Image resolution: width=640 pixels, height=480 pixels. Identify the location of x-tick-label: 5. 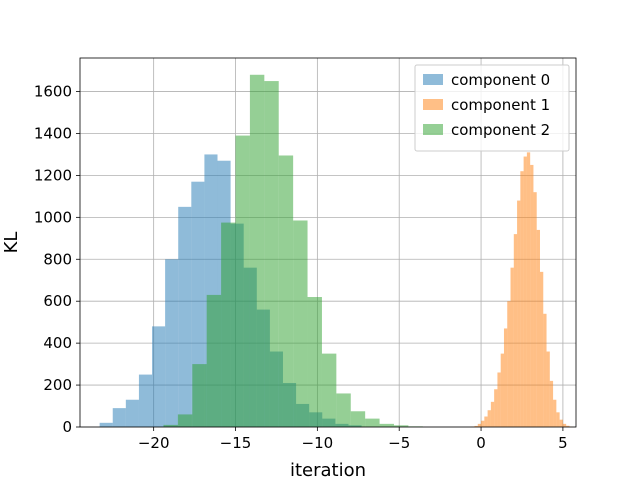
(563, 443).